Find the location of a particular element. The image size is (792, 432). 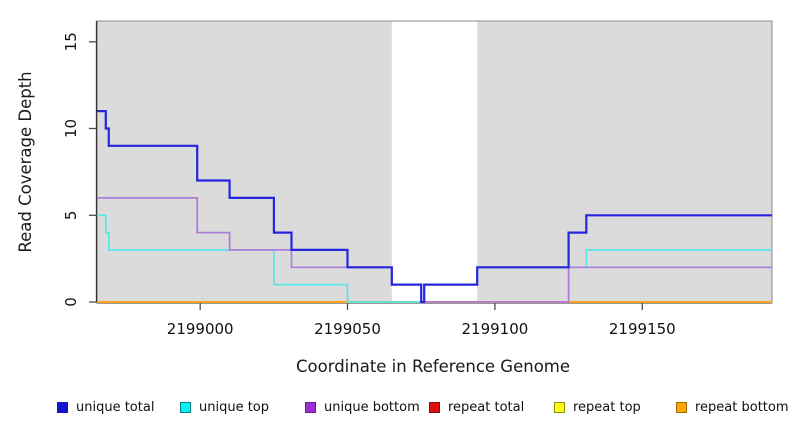

x-tick-label: 2199000 is located at coordinates (200, 329).